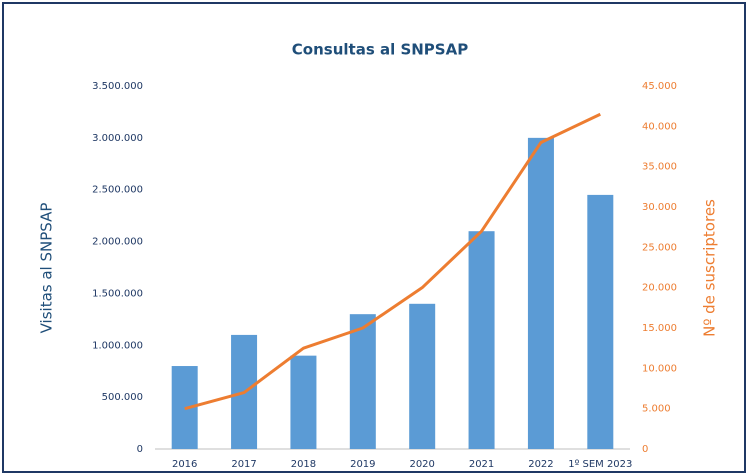  I want to click on y-tick-label: 2.000.000, so click(117, 242).